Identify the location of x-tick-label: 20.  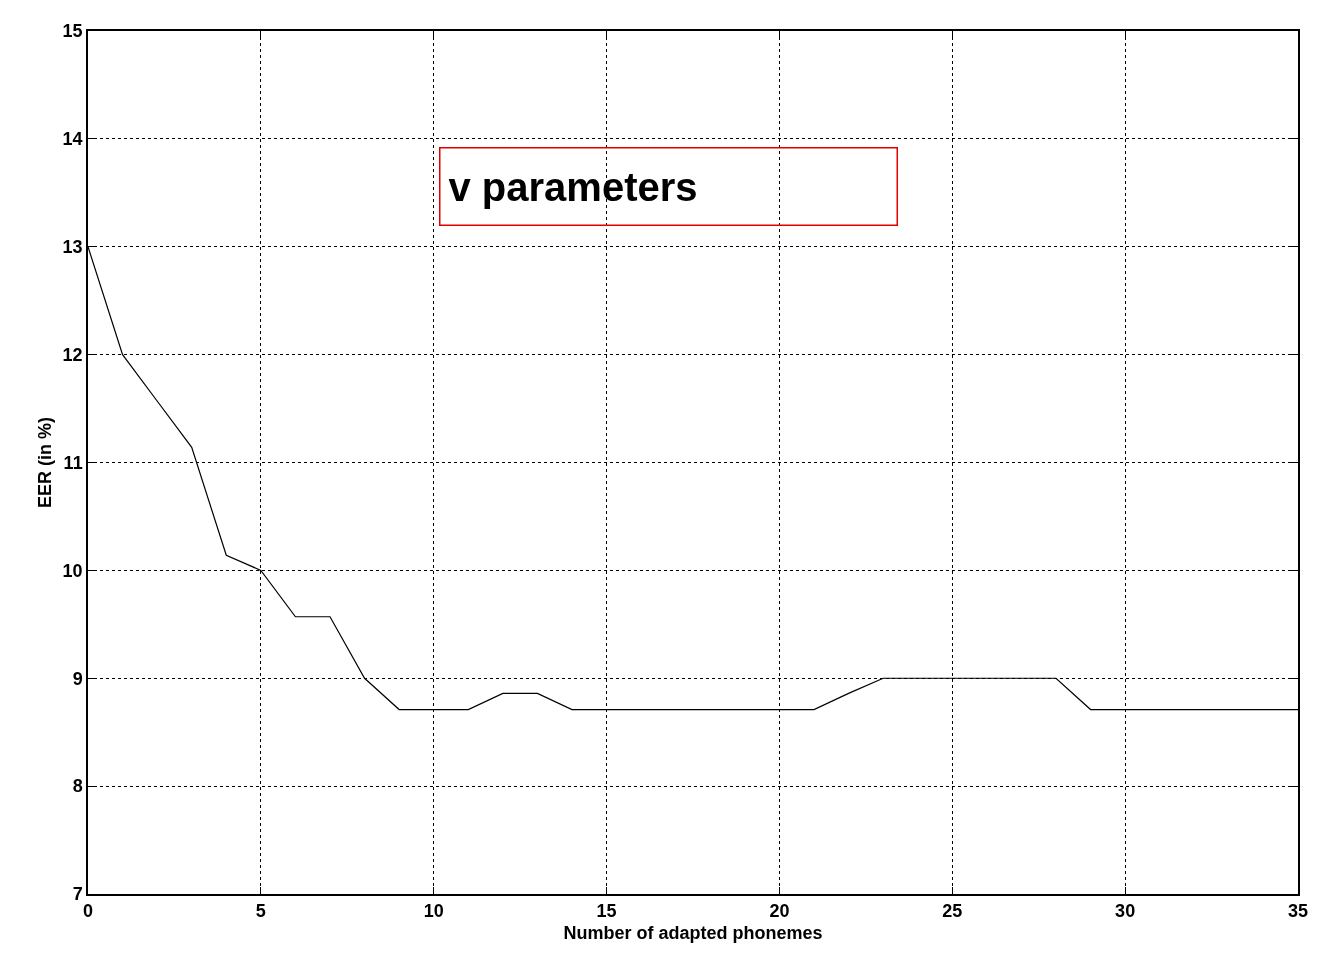
(779, 911).